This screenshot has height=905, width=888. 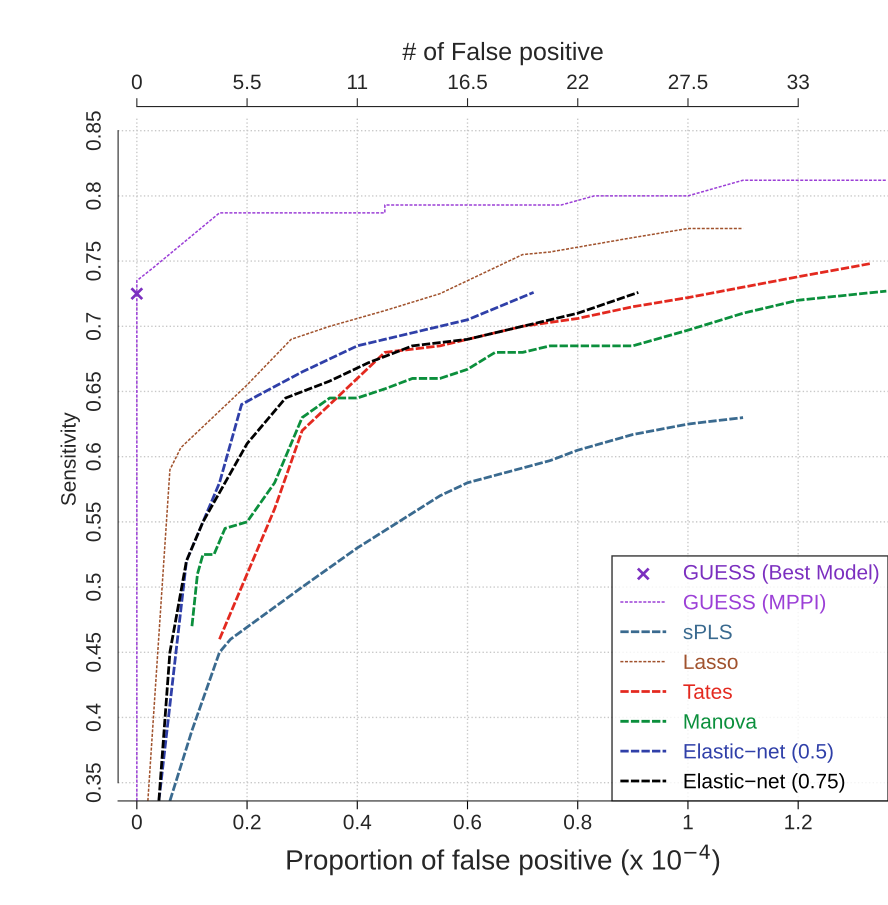 I want to click on y-axis-title: Sensitivity, so click(x=70, y=459).